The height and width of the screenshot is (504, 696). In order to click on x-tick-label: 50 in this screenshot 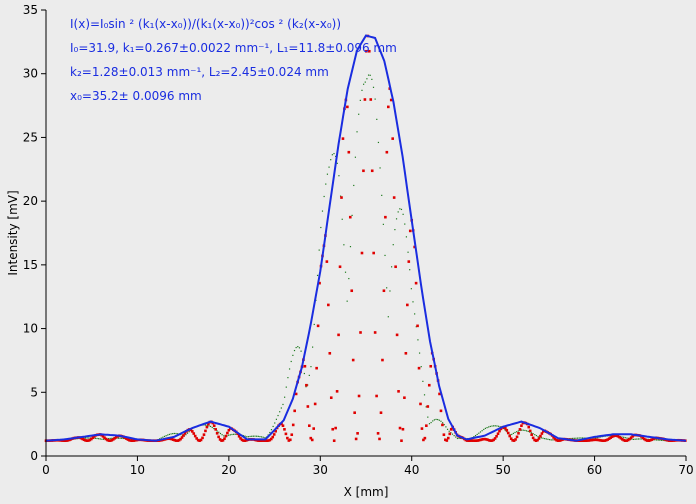, I will do `click(503, 470)`.